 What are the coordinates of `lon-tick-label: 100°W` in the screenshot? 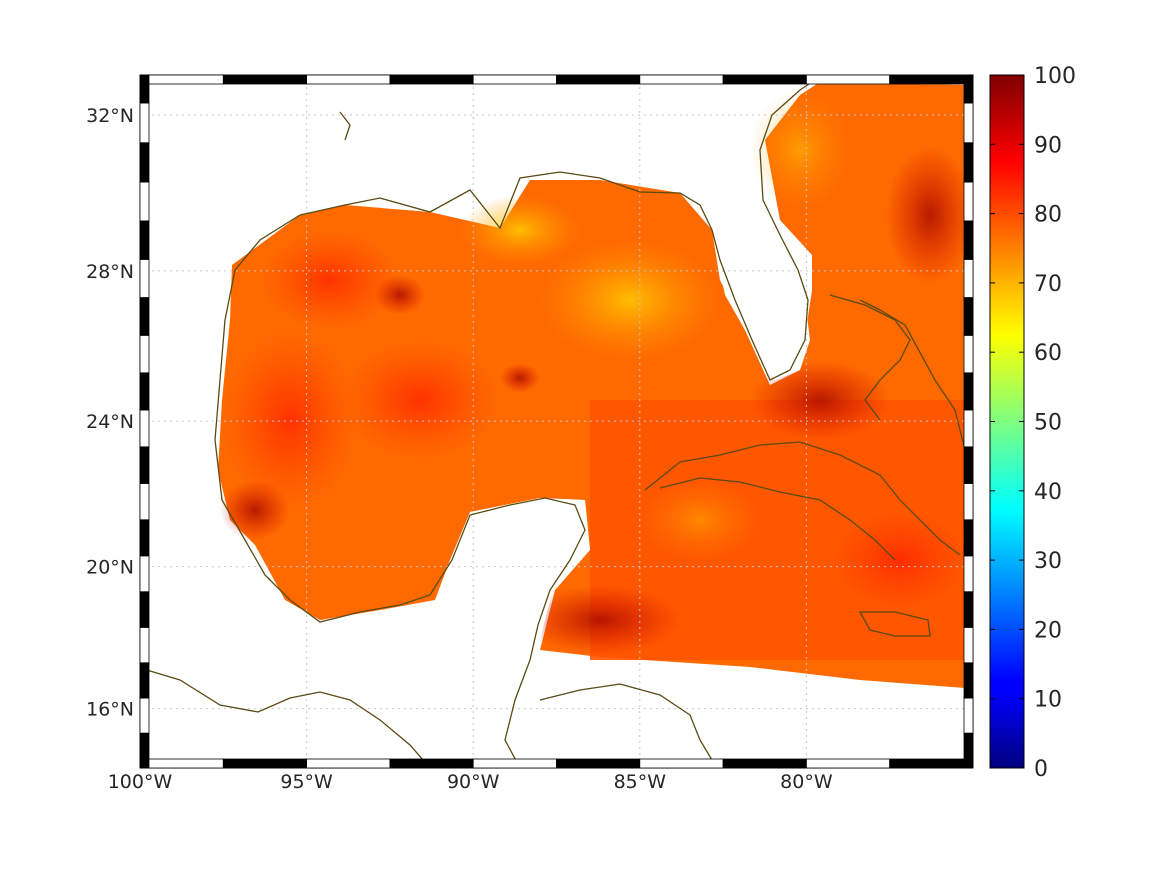 It's located at (140, 782).